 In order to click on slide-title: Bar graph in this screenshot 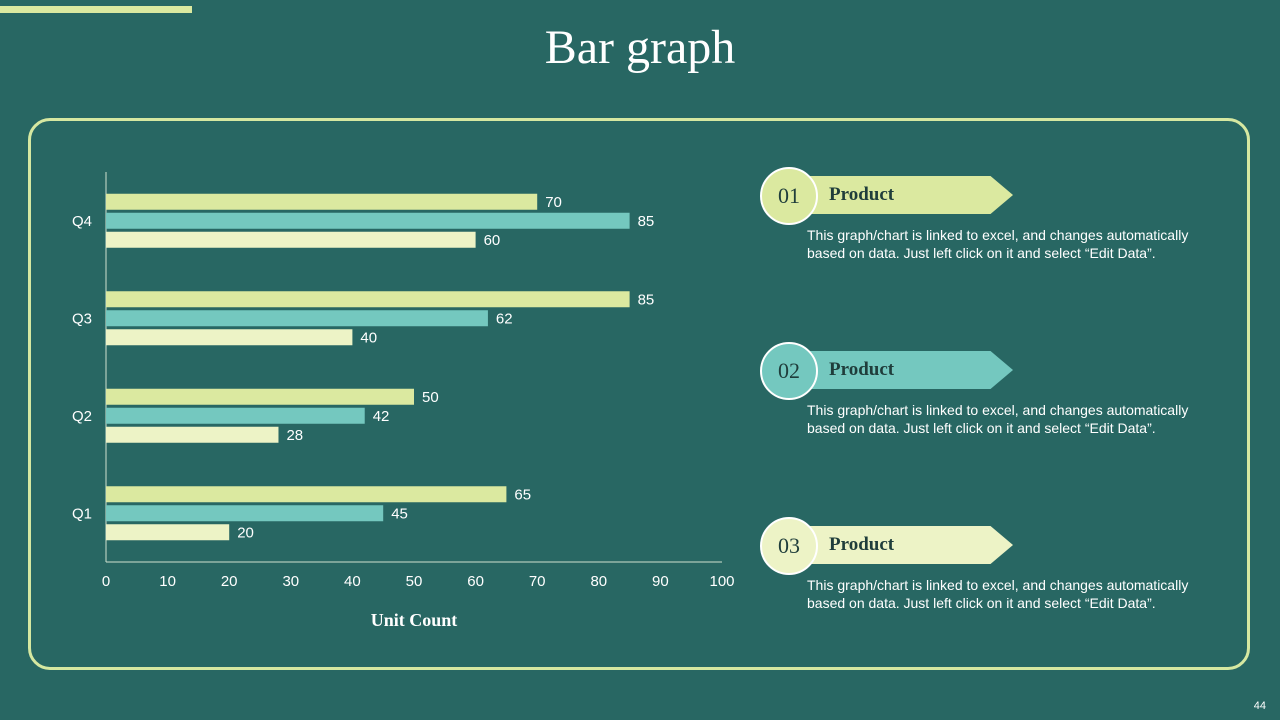, I will do `click(640, 47)`.